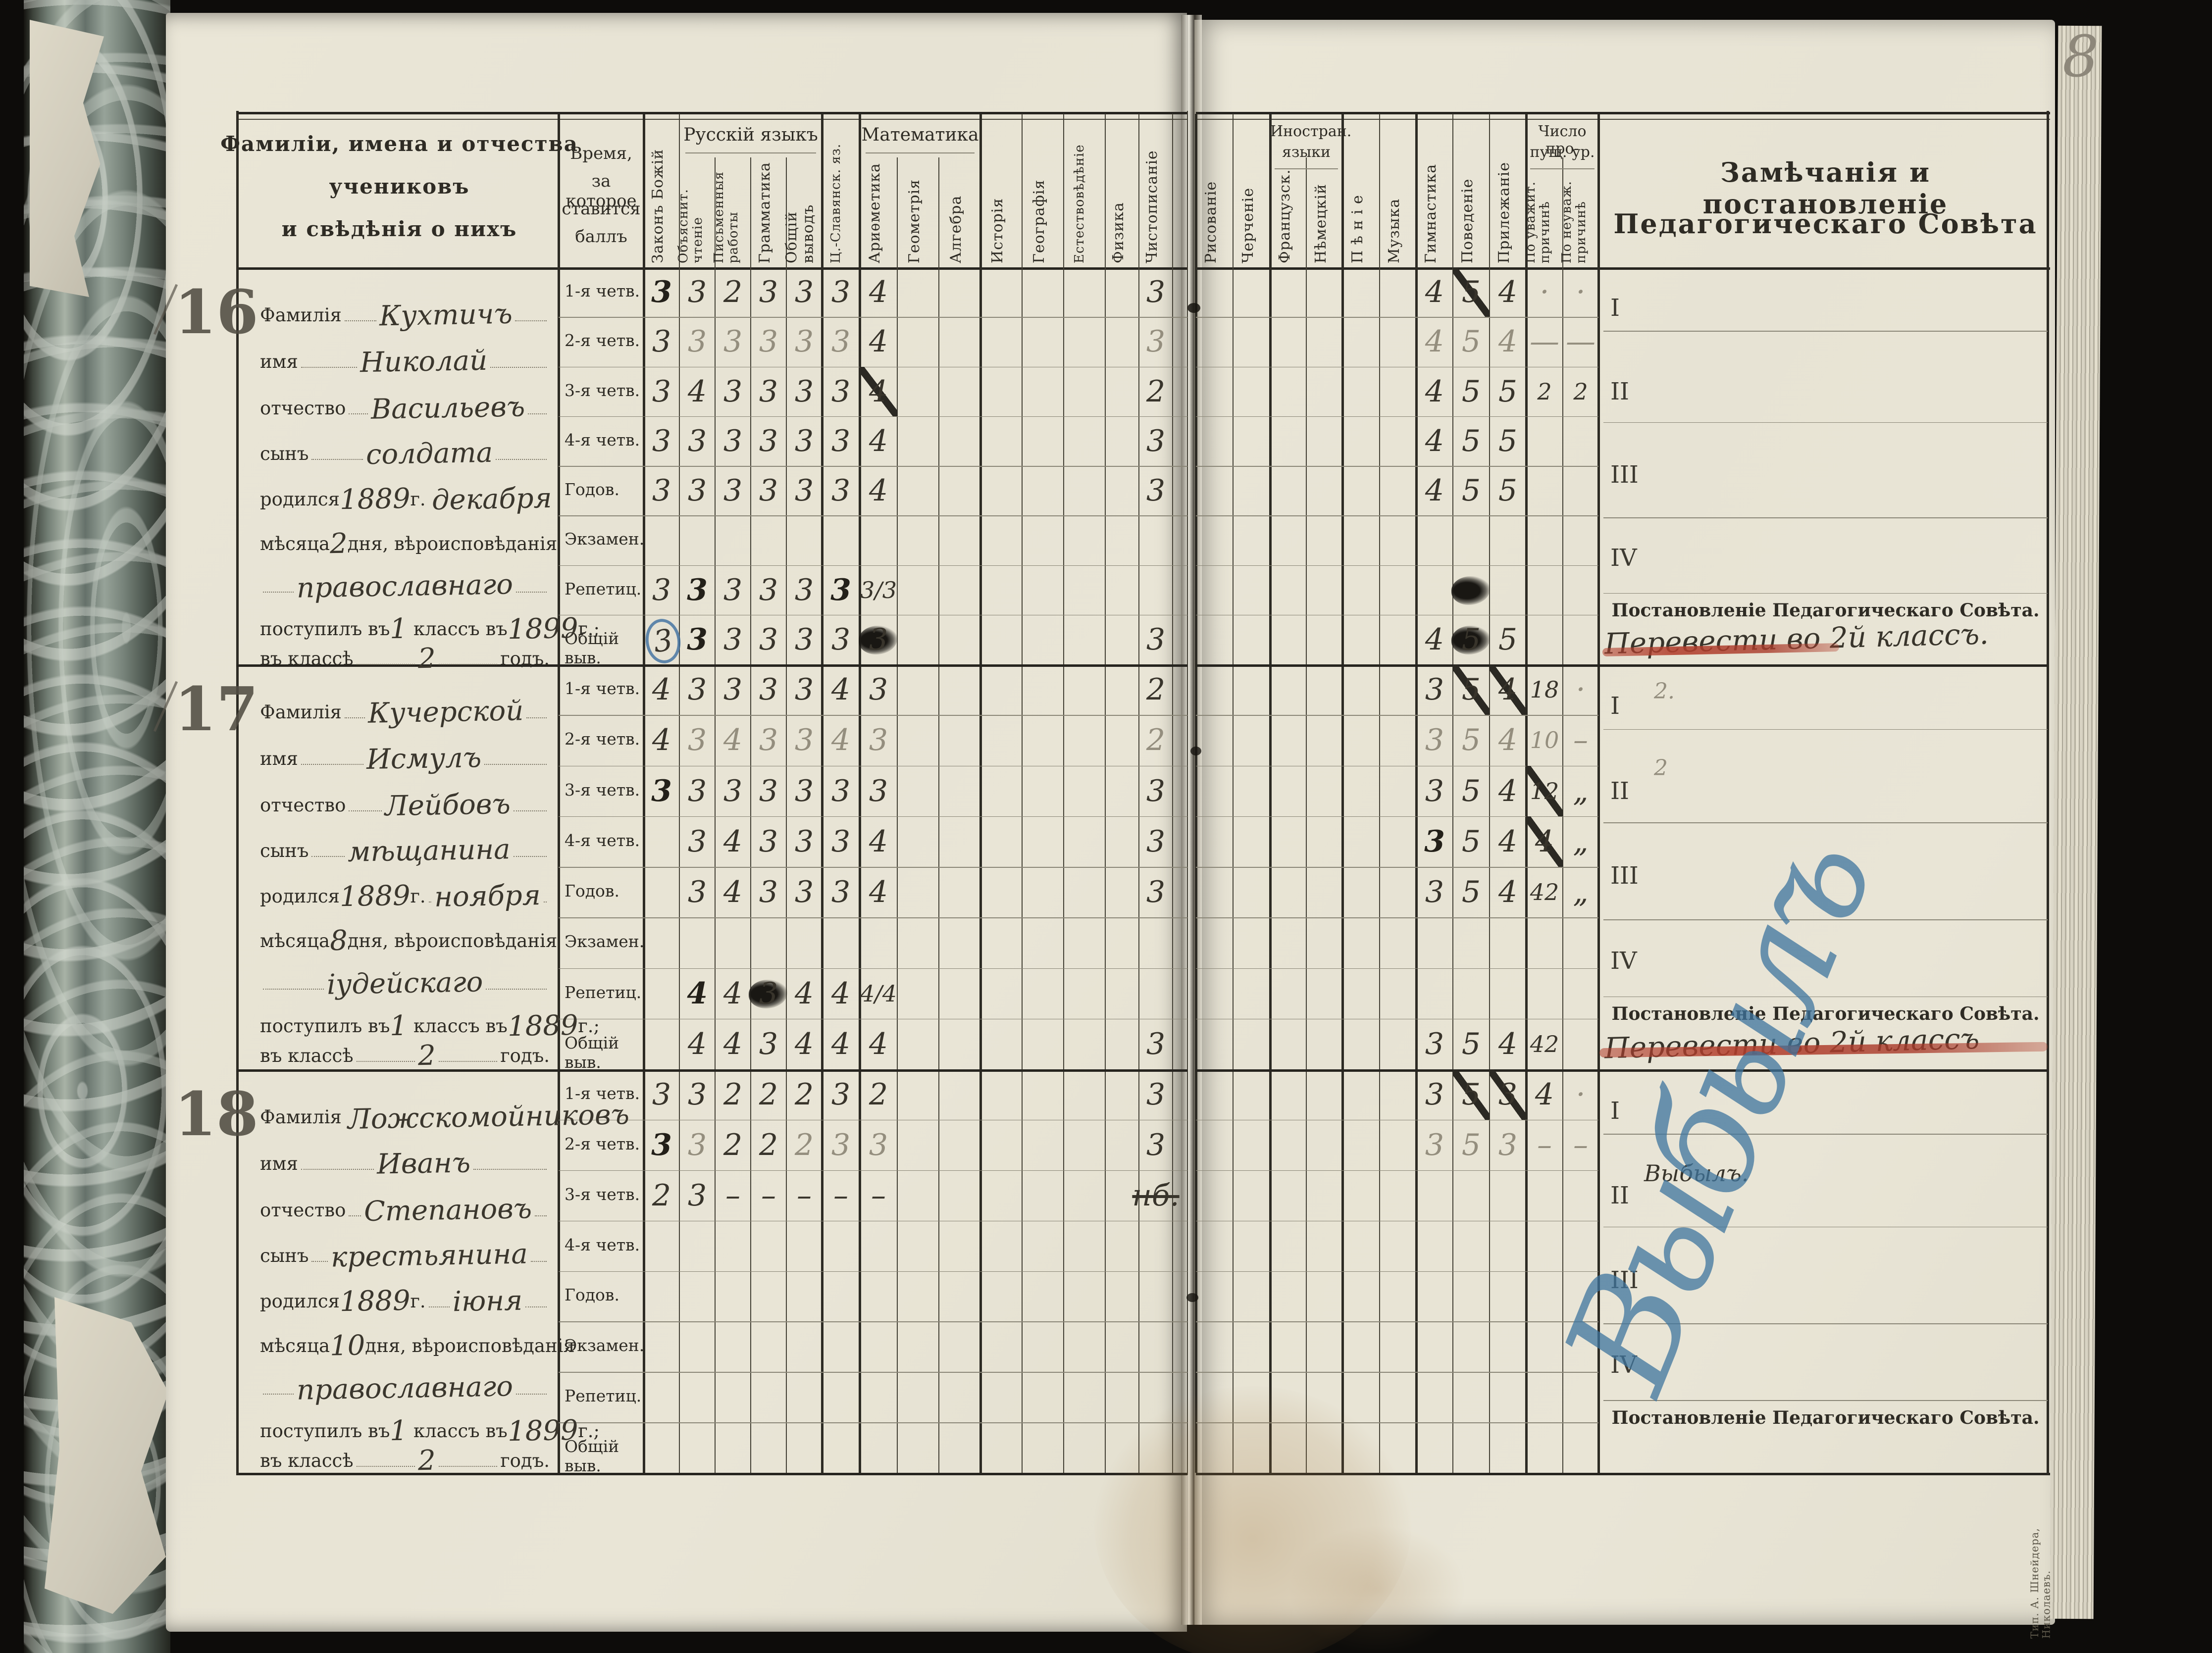  What do you see at coordinates (447, 1211) in the screenshot?
I see `patronymic-value: Степановъ` at bounding box center [447, 1211].